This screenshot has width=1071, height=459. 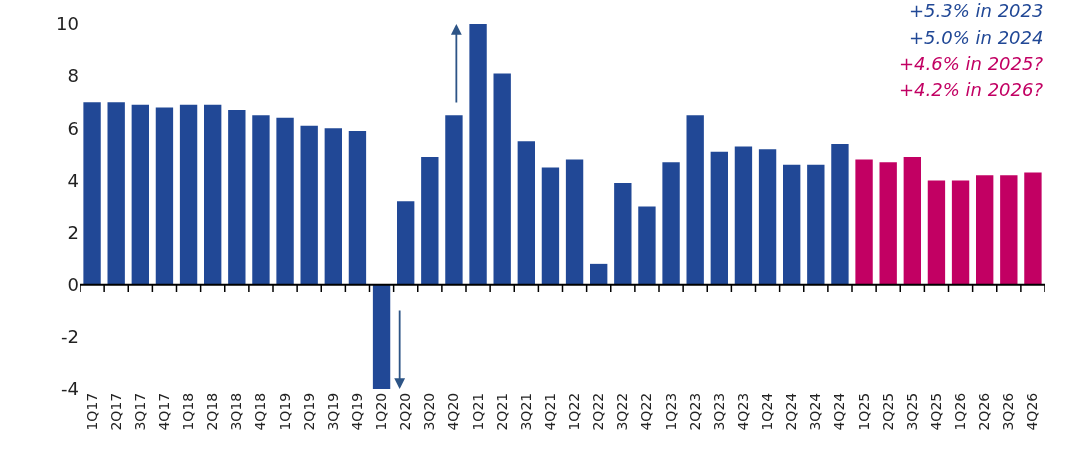 What do you see at coordinates (188, 411) in the screenshot?
I see `x-tick-label: 1Q18` at bounding box center [188, 411].